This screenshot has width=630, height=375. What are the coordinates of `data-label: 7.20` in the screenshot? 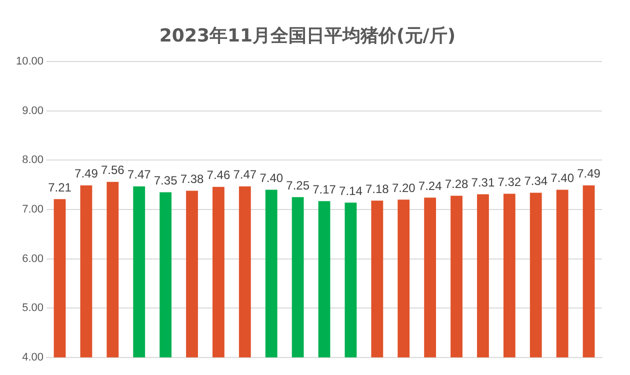 It's located at (404, 187).